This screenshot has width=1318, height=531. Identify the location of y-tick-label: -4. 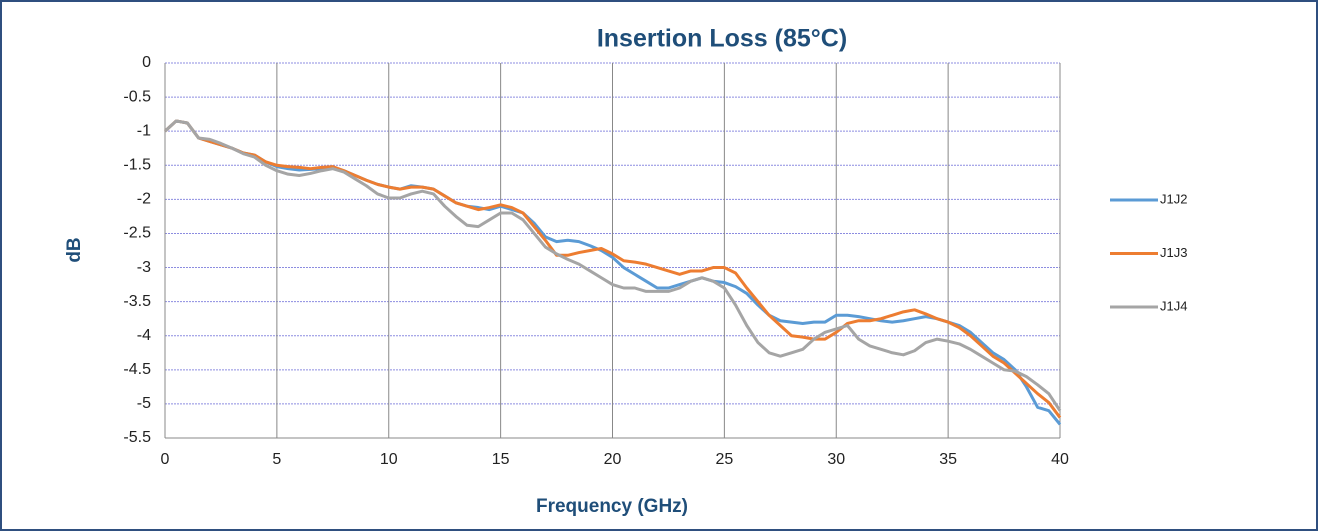
(144, 335).